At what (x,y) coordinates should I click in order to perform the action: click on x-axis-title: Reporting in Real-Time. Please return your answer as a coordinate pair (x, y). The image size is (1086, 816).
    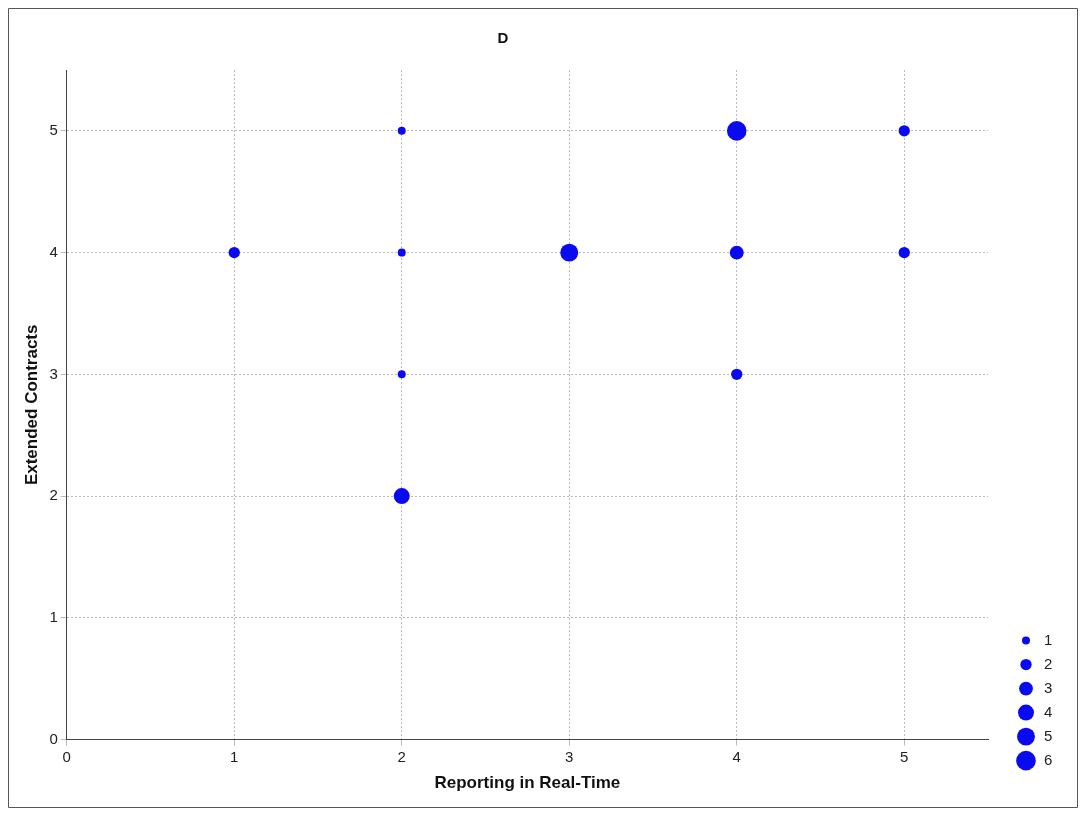
    Looking at the image, I should click on (527, 783).